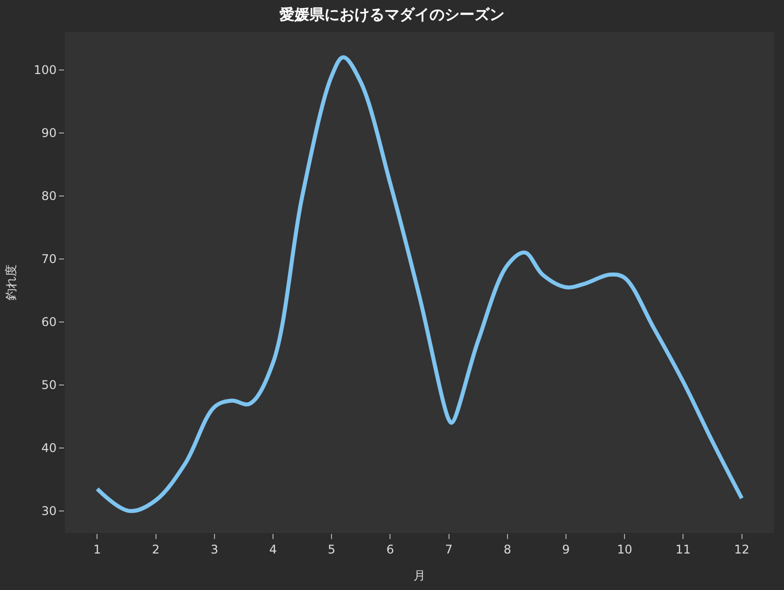 This screenshot has width=784, height=590. Describe the element at coordinates (214, 549) in the screenshot. I see `x-tick-label: 3` at that location.